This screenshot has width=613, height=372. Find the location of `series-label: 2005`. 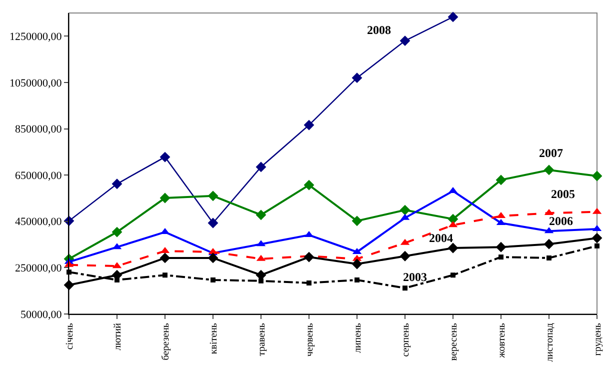

series-label: 2005 is located at coordinates (563, 194).